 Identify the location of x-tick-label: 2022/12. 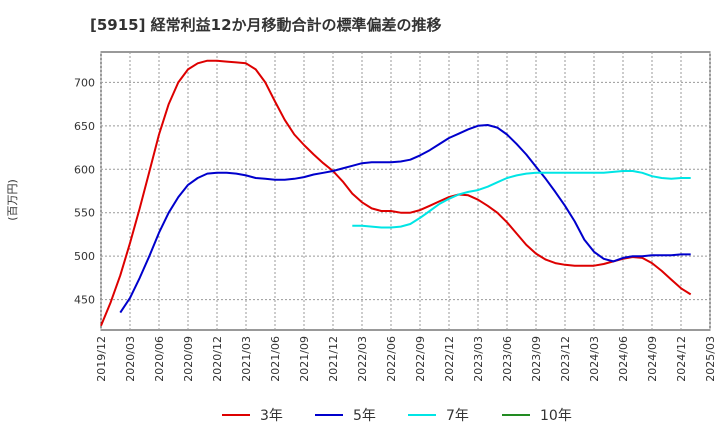
(449, 359).